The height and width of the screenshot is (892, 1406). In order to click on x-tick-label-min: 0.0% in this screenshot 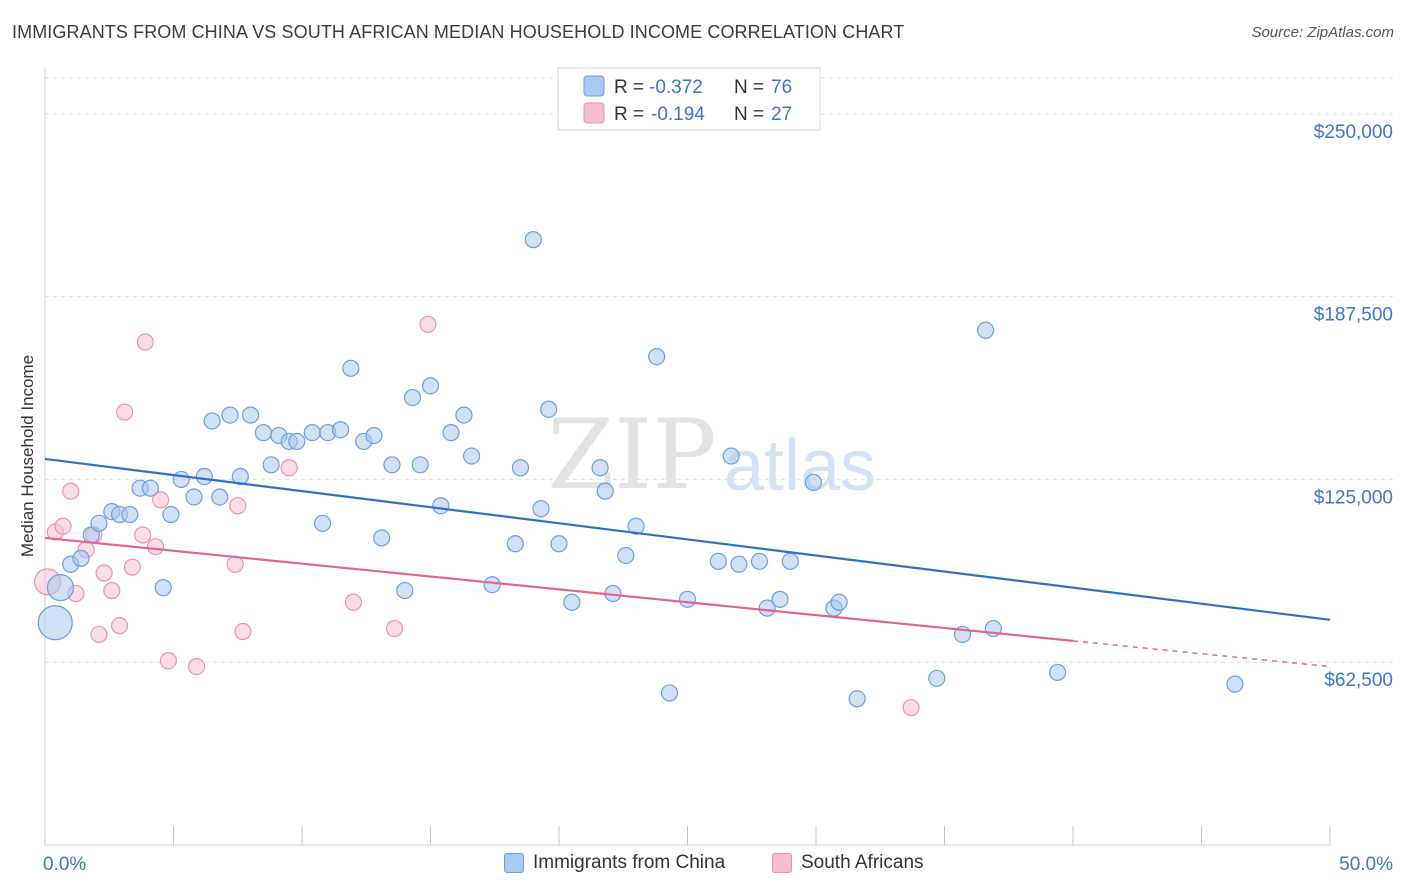, I will do `click(64, 864)`.